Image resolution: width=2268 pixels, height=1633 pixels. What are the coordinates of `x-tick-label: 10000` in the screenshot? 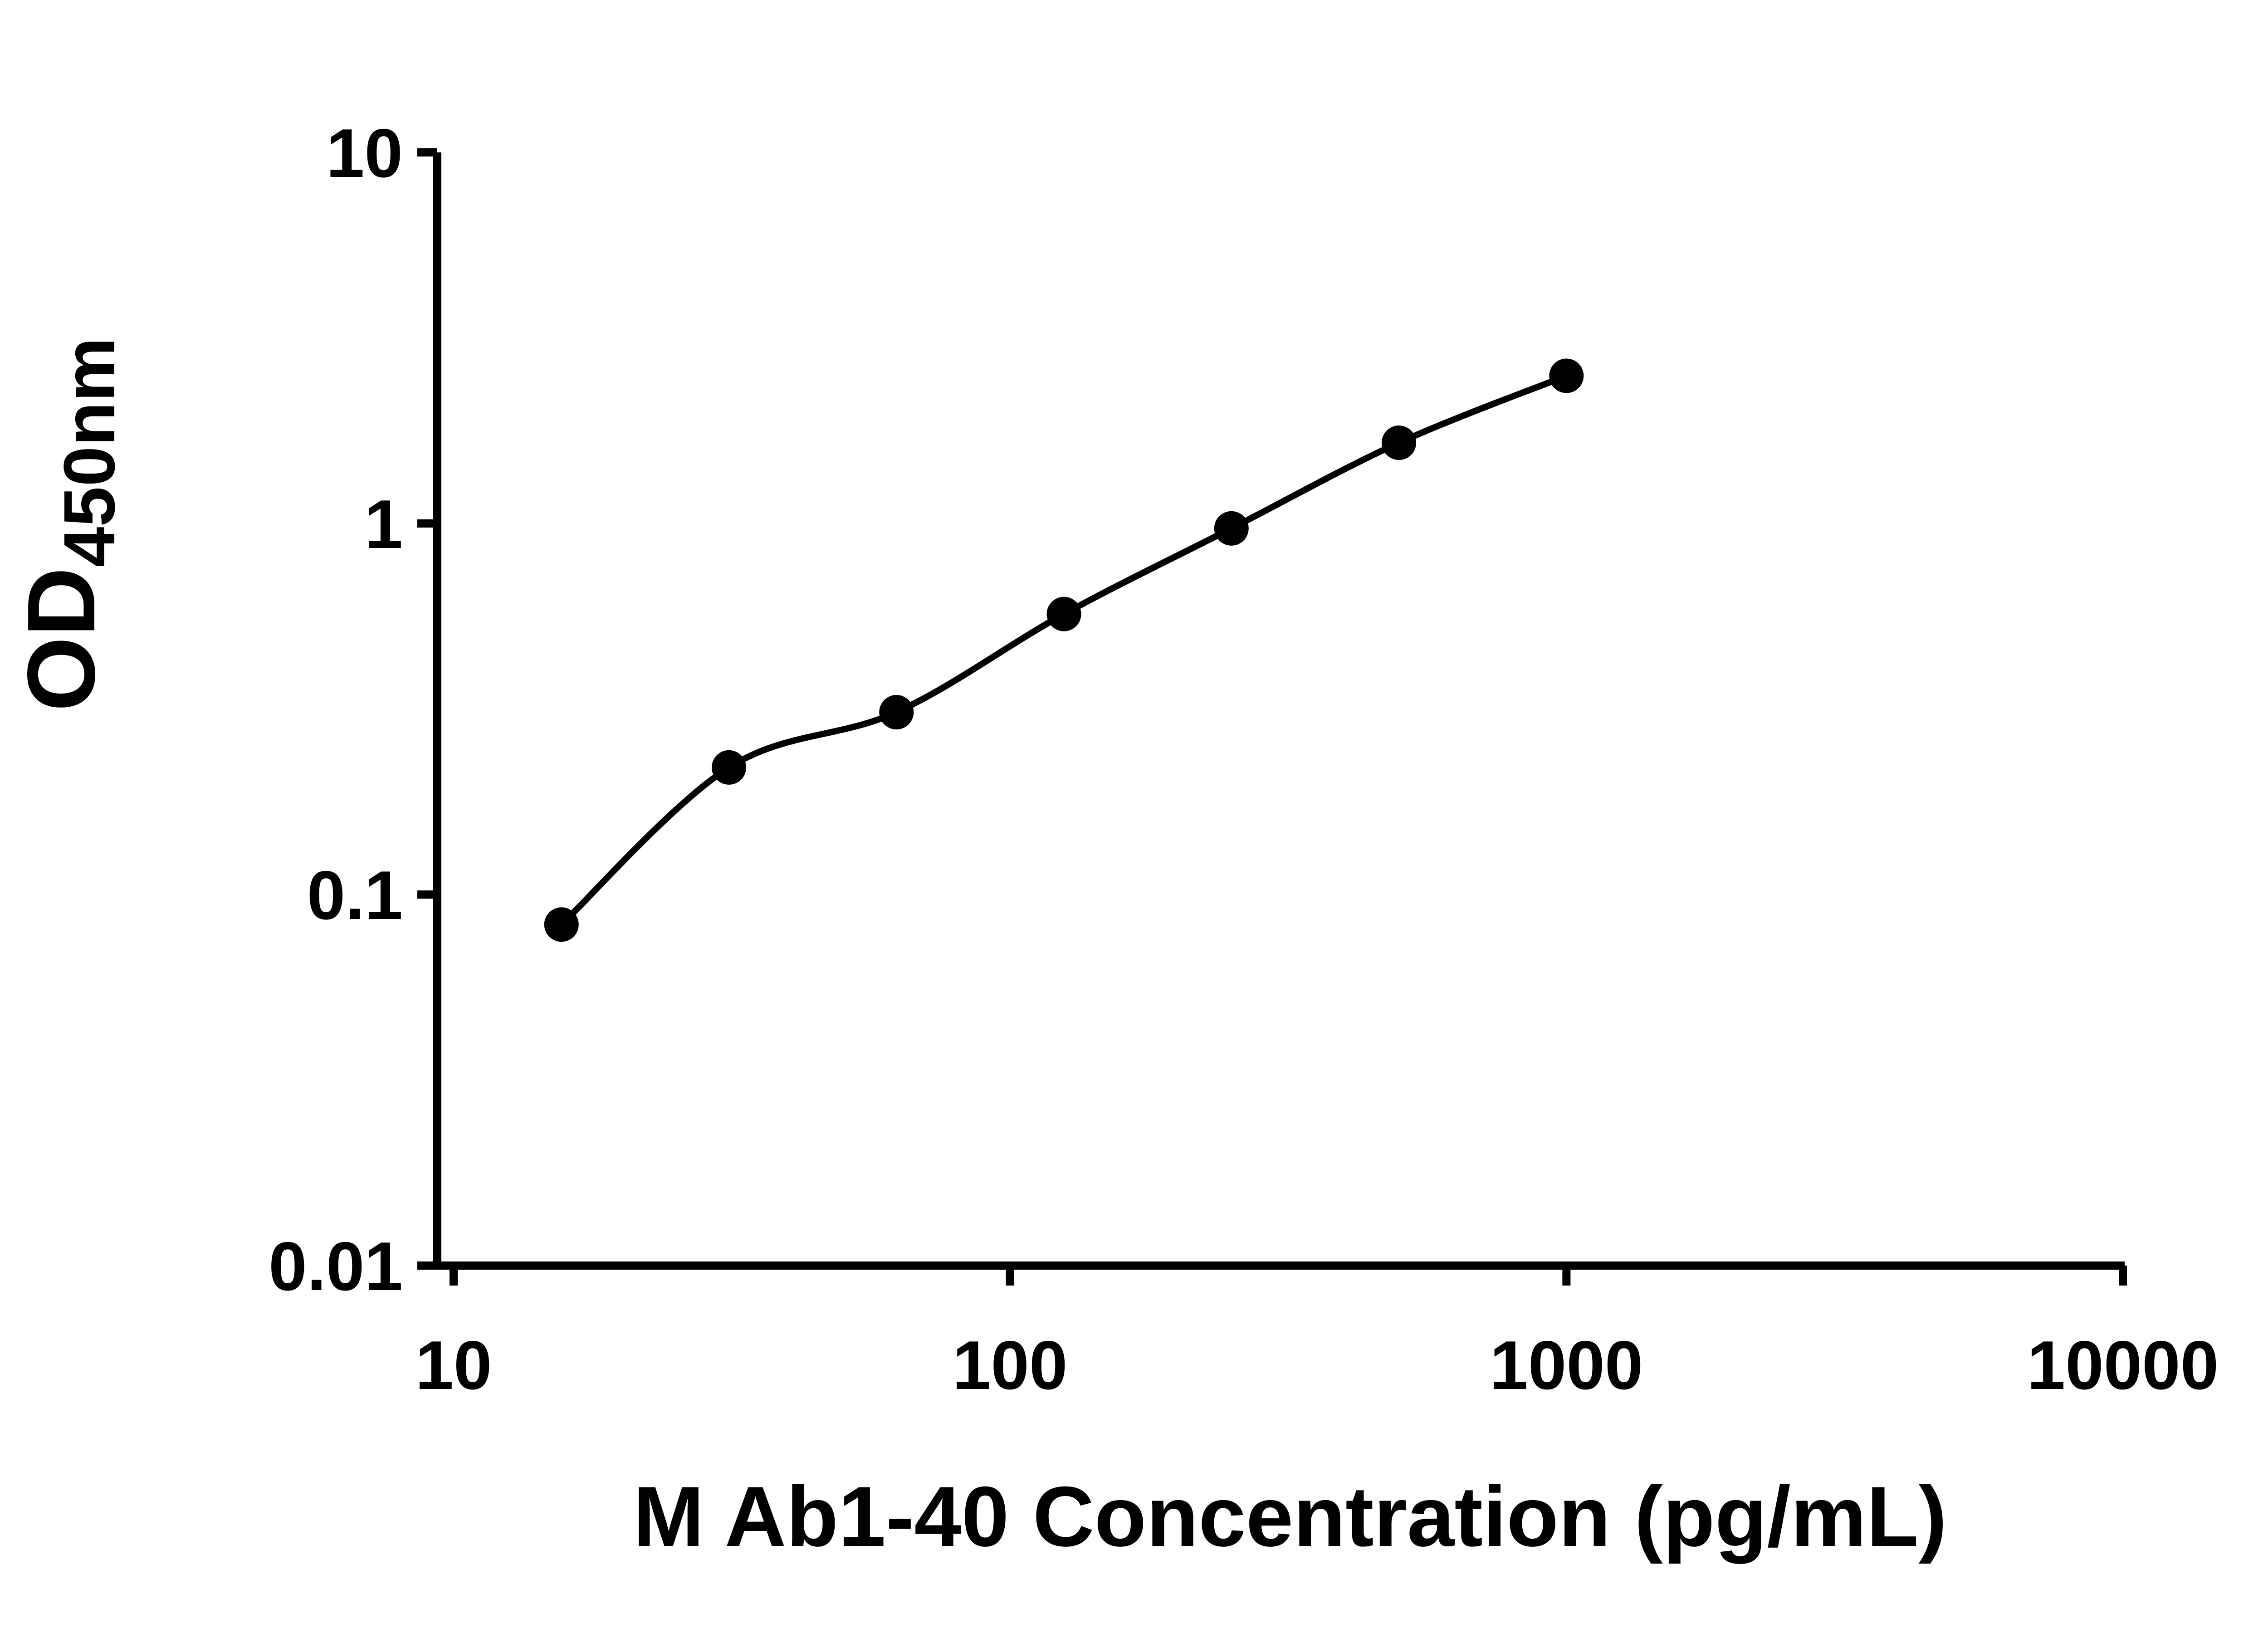 It's located at (2123, 1365).